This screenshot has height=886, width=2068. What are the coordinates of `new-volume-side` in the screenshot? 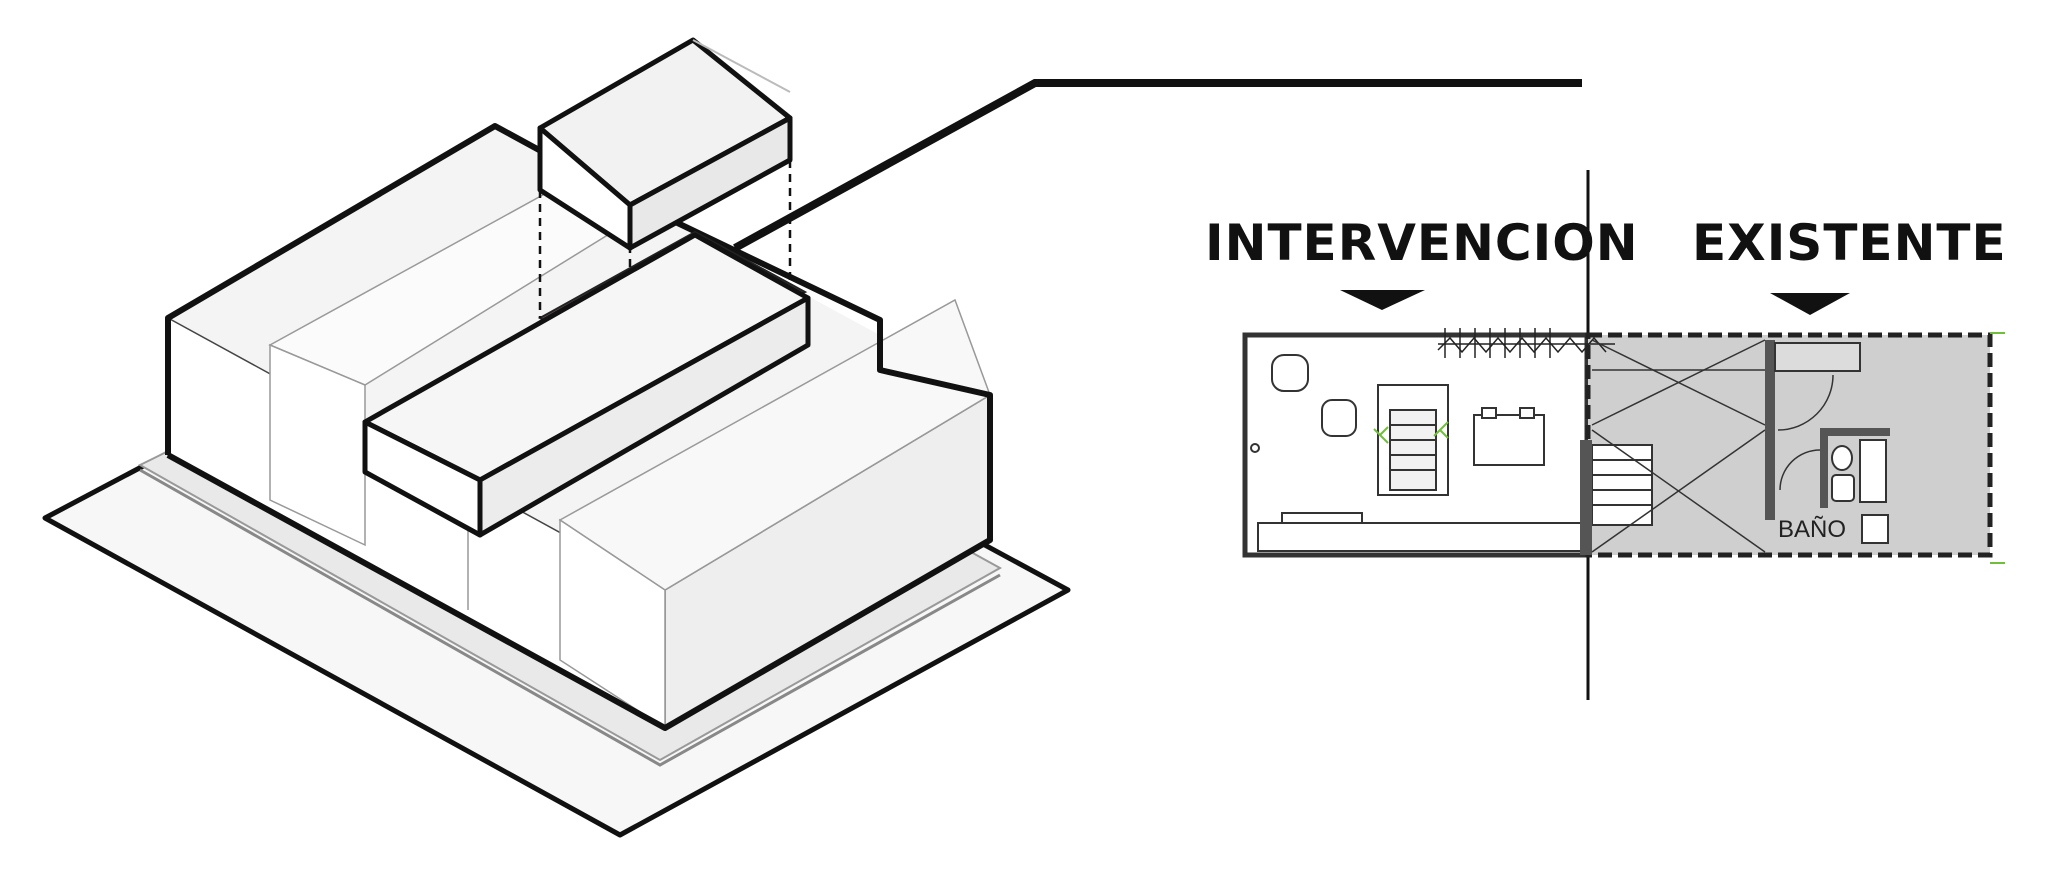 It's located at (644, 416).